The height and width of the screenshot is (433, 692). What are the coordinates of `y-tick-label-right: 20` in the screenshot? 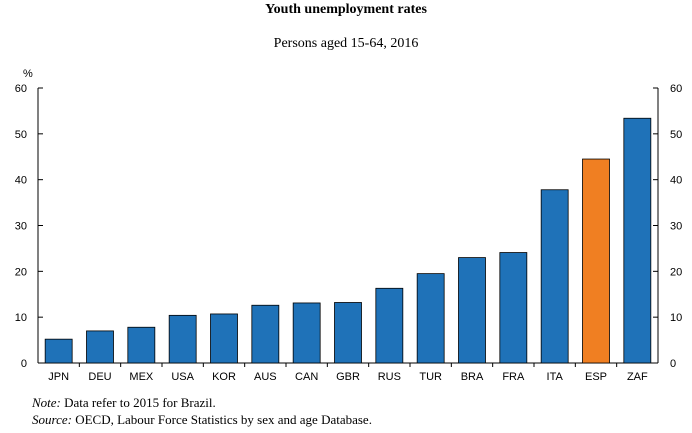 It's located at (676, 272).